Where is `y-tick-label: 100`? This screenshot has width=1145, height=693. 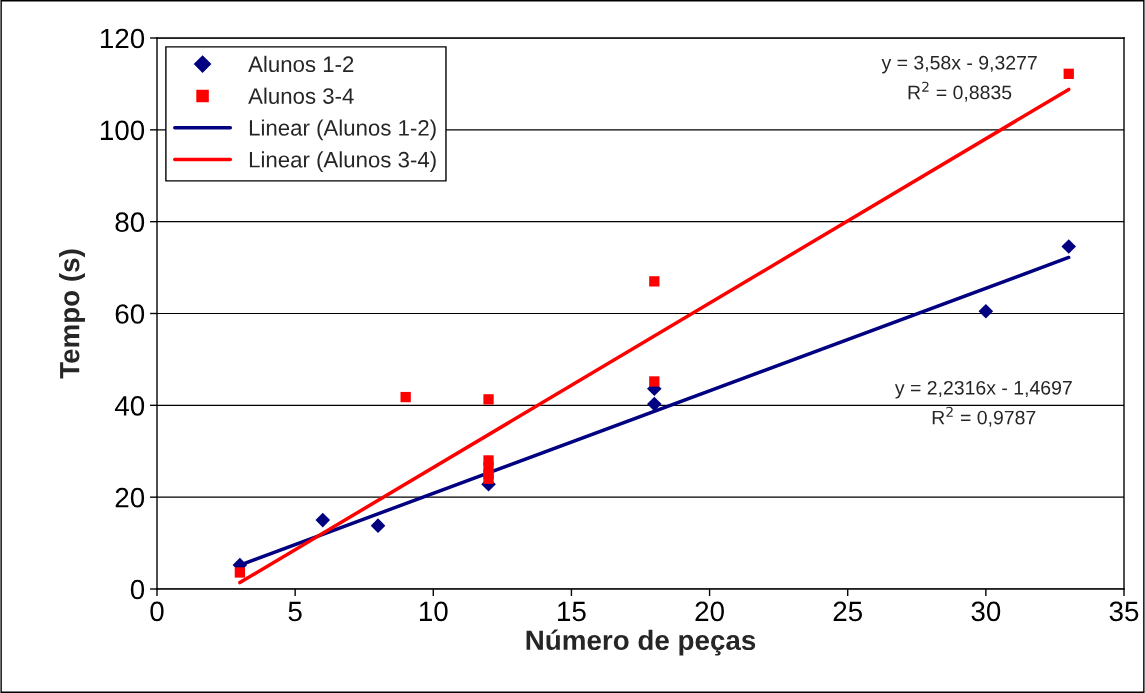
y-tick-label: 100 is located at coordinates (122, 130).